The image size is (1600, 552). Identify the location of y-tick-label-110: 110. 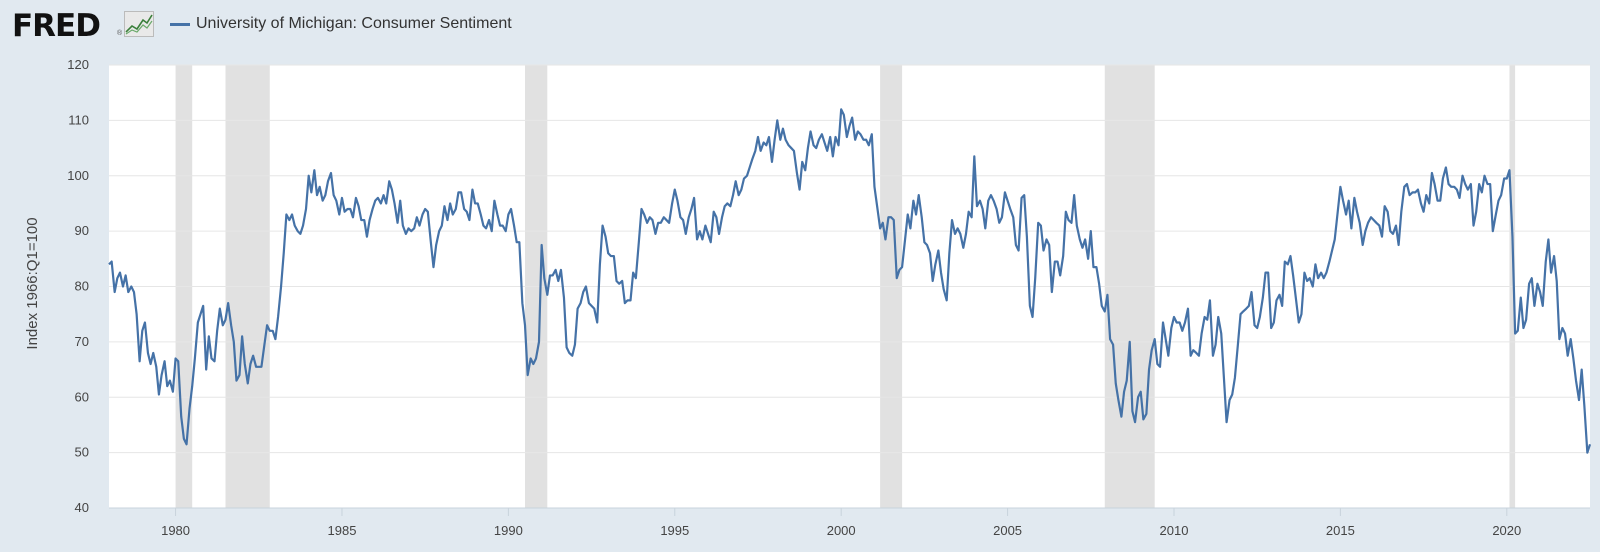
(78, 119).